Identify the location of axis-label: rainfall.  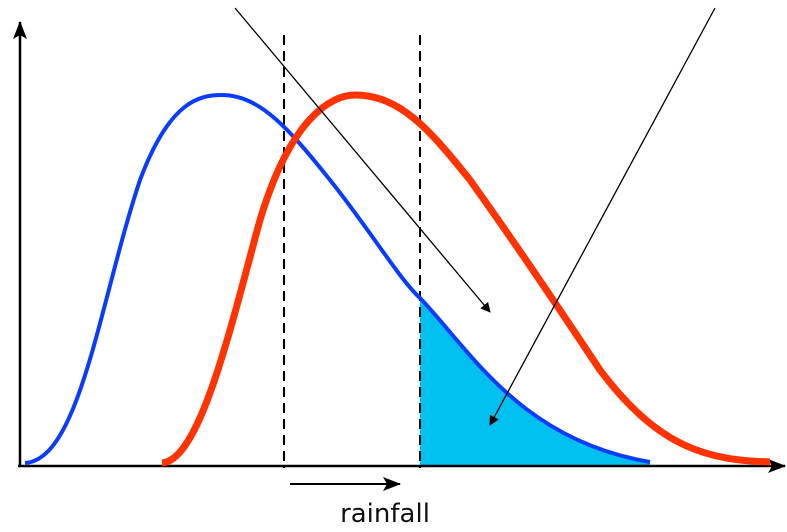
(385, 514).